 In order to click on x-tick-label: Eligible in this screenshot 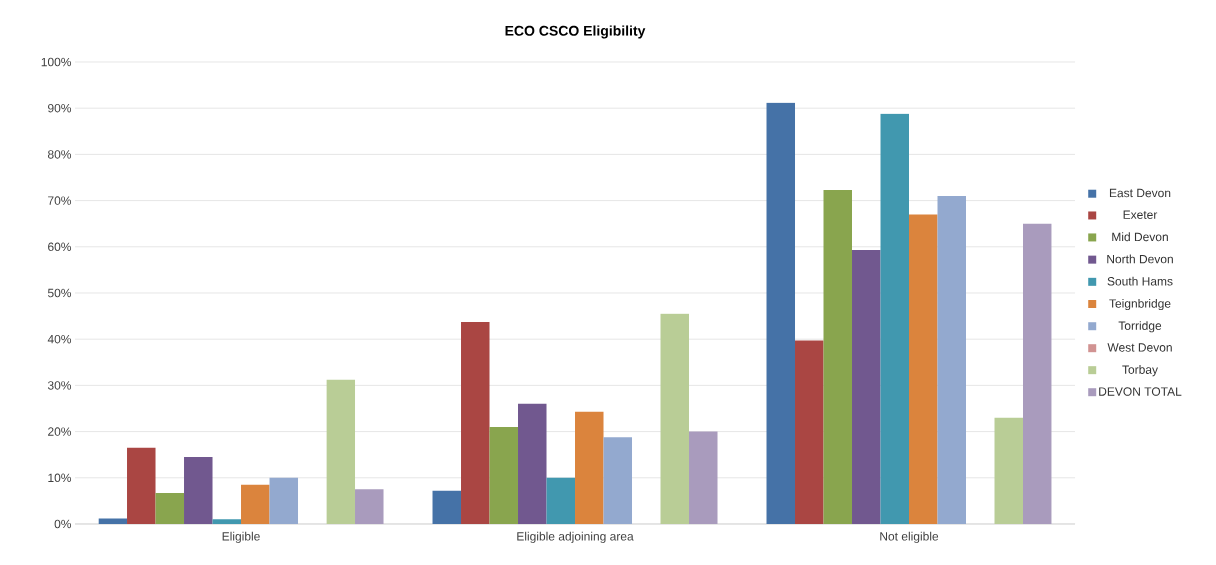, I will do `click(241, 537)`.